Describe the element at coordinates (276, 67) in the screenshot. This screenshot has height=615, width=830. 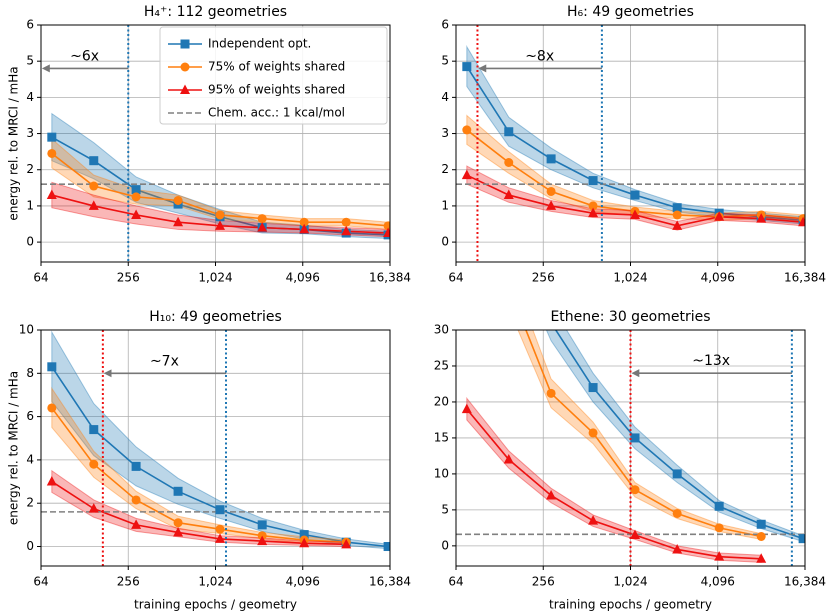
I see `legend-label: 75% of weights shared` at that location.